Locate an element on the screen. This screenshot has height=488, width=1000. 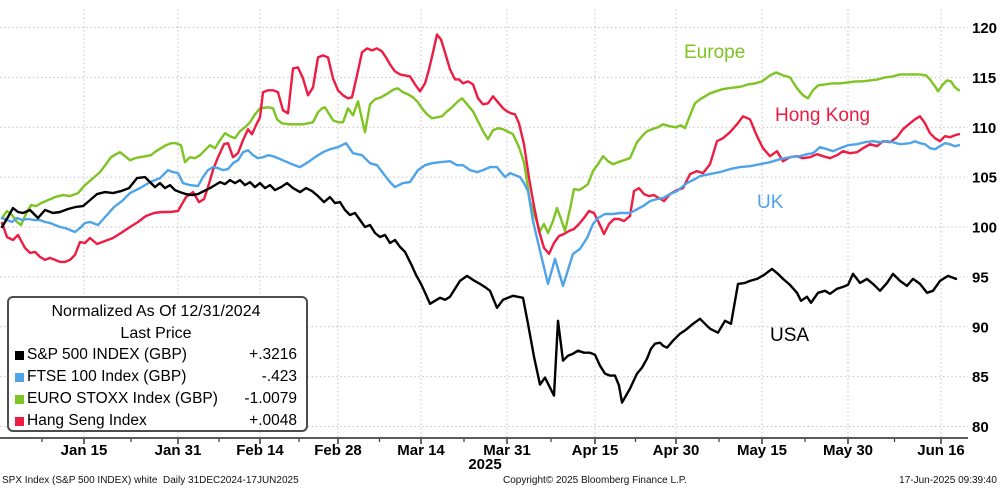
legend-title: Normalized As Of 12/31/2024 is located at coordinates (156, 311).